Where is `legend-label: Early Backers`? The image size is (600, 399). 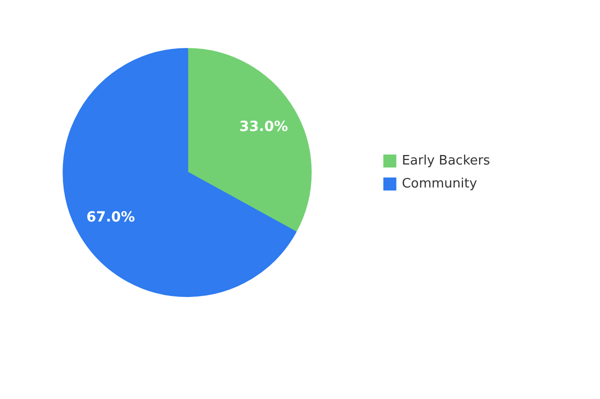
legend-label: Early Backers is located at coordinates (446, 160).